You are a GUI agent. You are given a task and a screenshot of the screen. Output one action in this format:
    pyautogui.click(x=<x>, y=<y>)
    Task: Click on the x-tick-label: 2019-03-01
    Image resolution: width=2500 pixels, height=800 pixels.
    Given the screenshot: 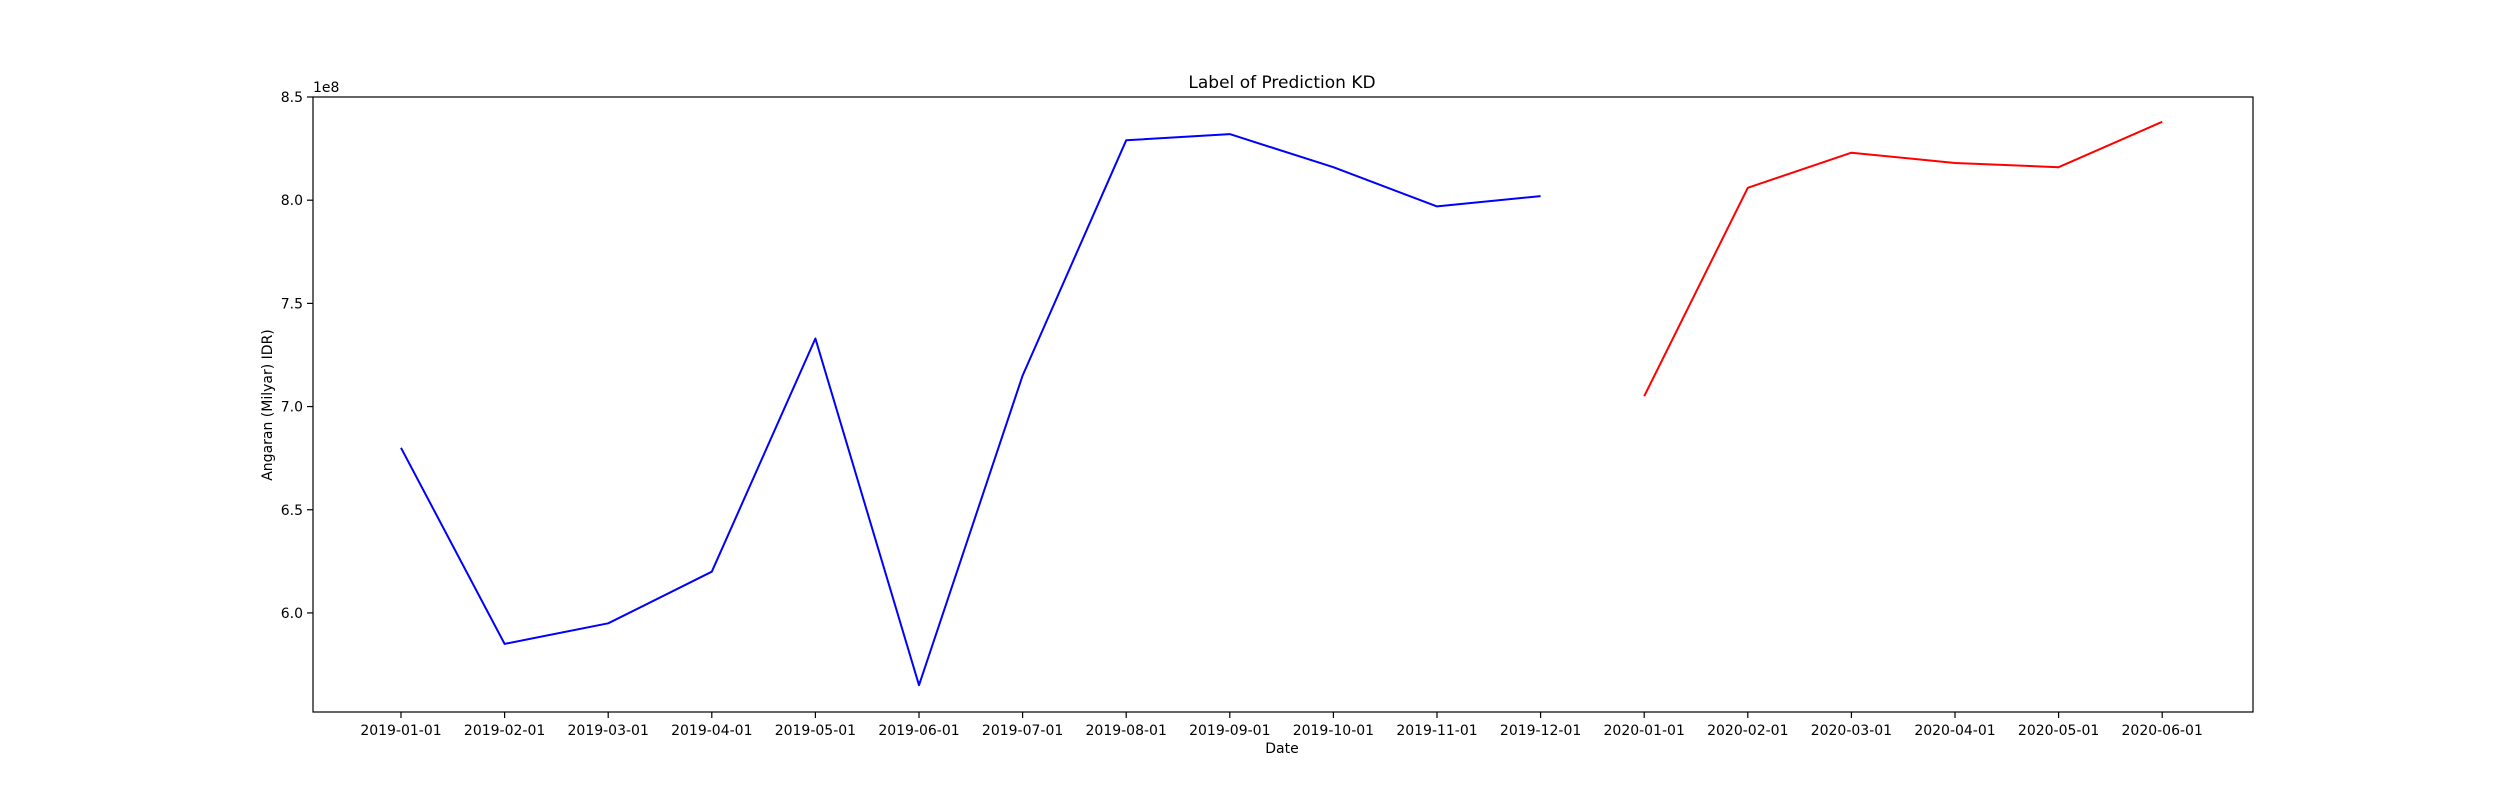 What is the action you would take?
    pyautogui.click(x=608, y=731)
    